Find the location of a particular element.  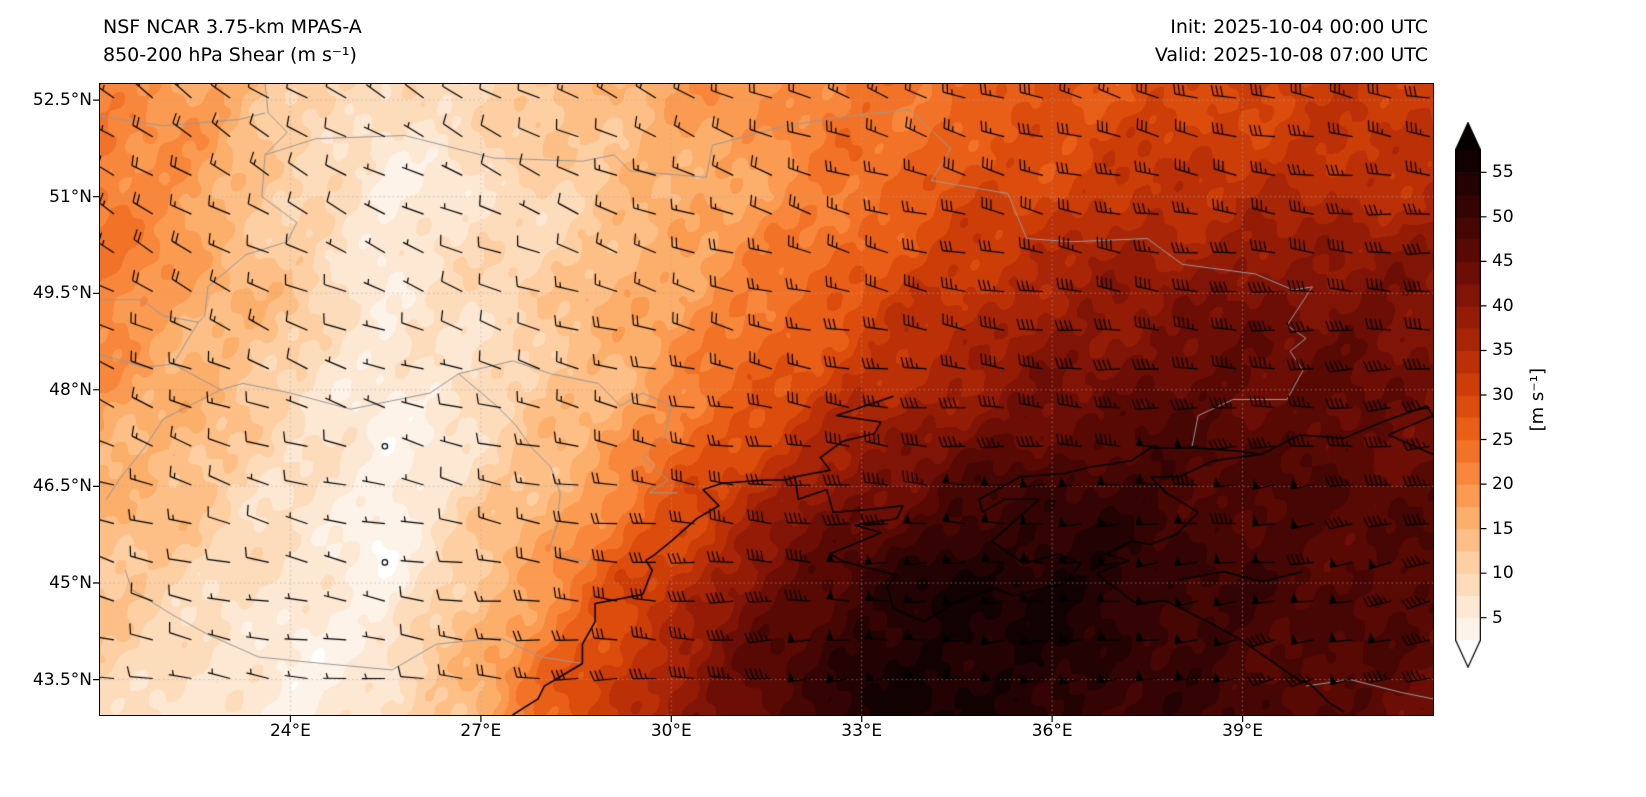

y-tick-label: 49.5°N is located at coordinates (62, 293).